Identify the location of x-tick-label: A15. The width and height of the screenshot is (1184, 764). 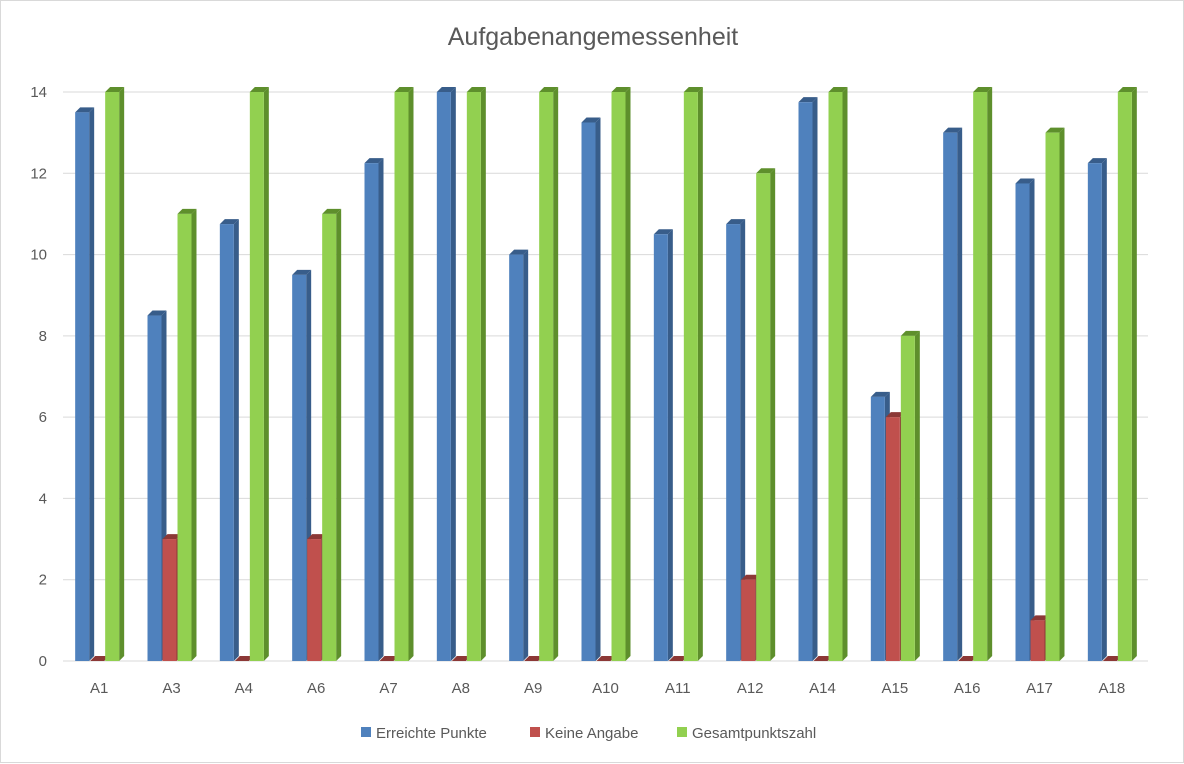
(894, 688).